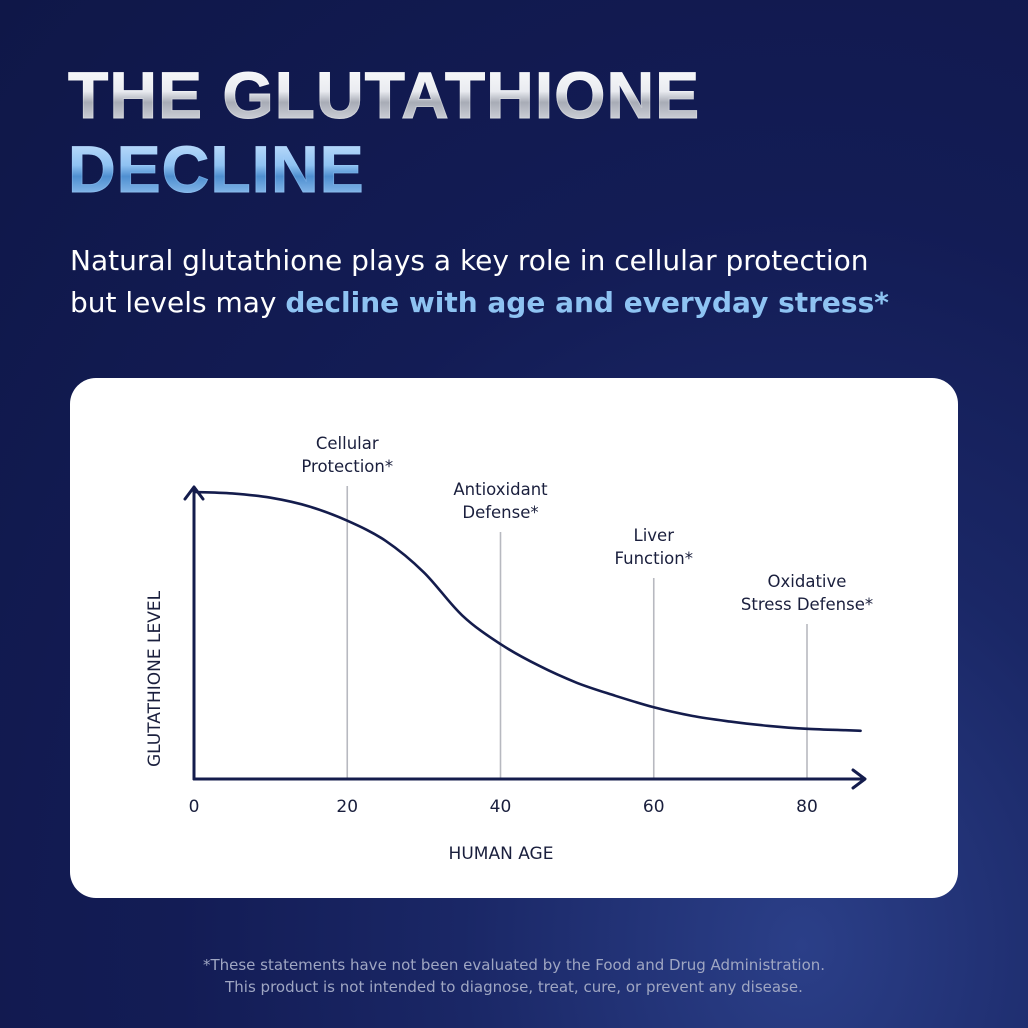 This screenshot has height=1028, width=1028. Describe the element at coordinates (347, 443) in the screenshot. I see `annotation-label-20-0: Cellular` at that location.